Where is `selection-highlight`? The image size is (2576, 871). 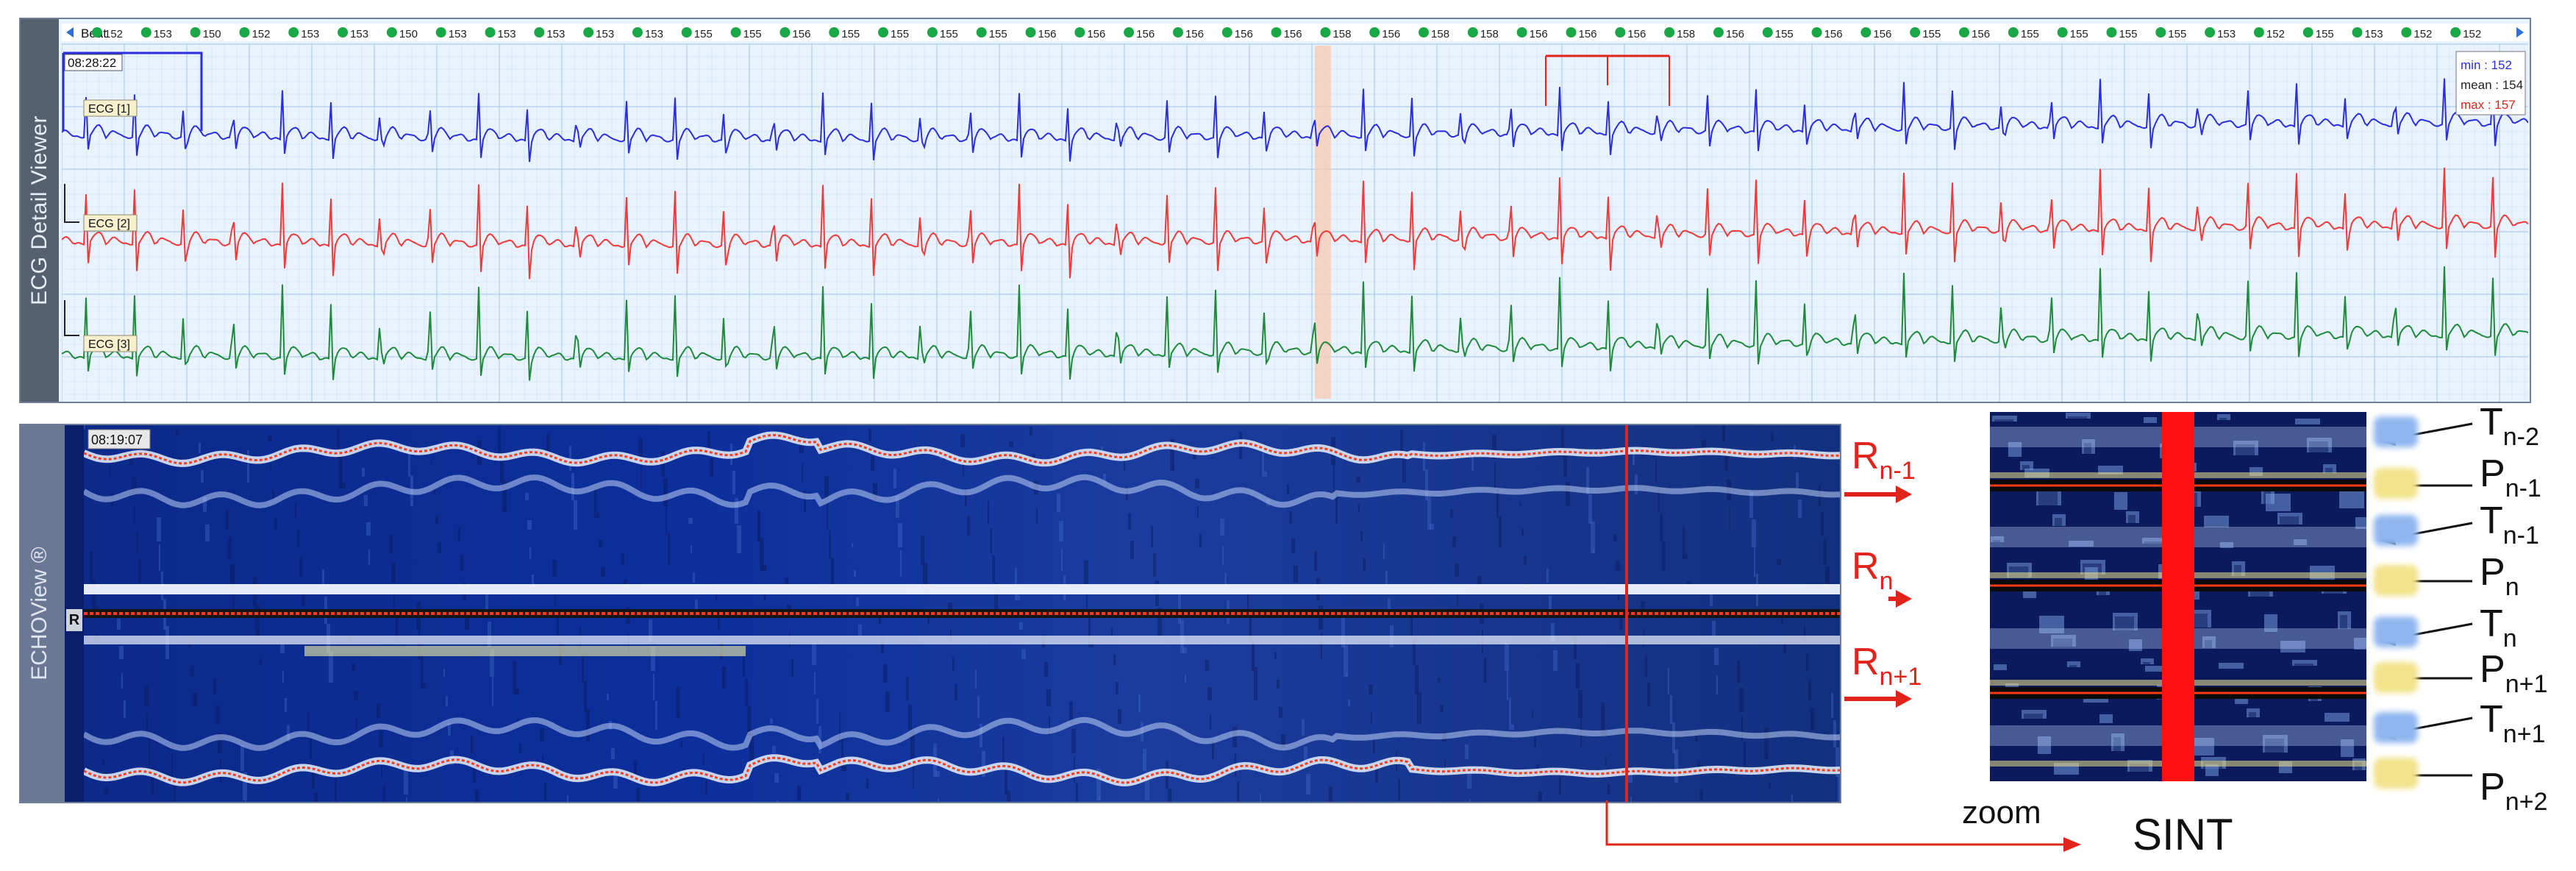 selection-highlight is located at coordinates (1323, 222).